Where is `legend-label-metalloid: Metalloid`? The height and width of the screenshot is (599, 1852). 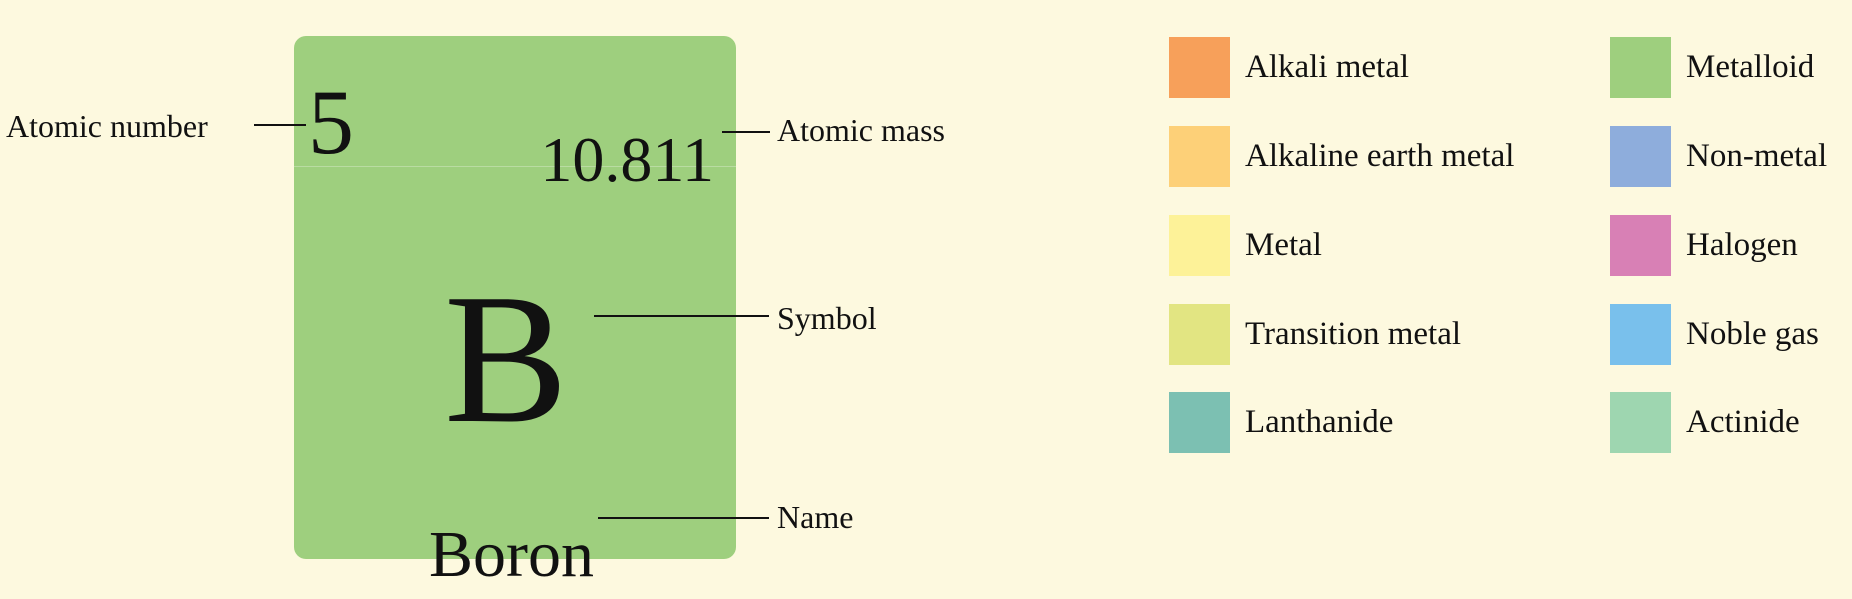
legend-label-metalloid: Metalloid is located at coordinates (1750, 67).